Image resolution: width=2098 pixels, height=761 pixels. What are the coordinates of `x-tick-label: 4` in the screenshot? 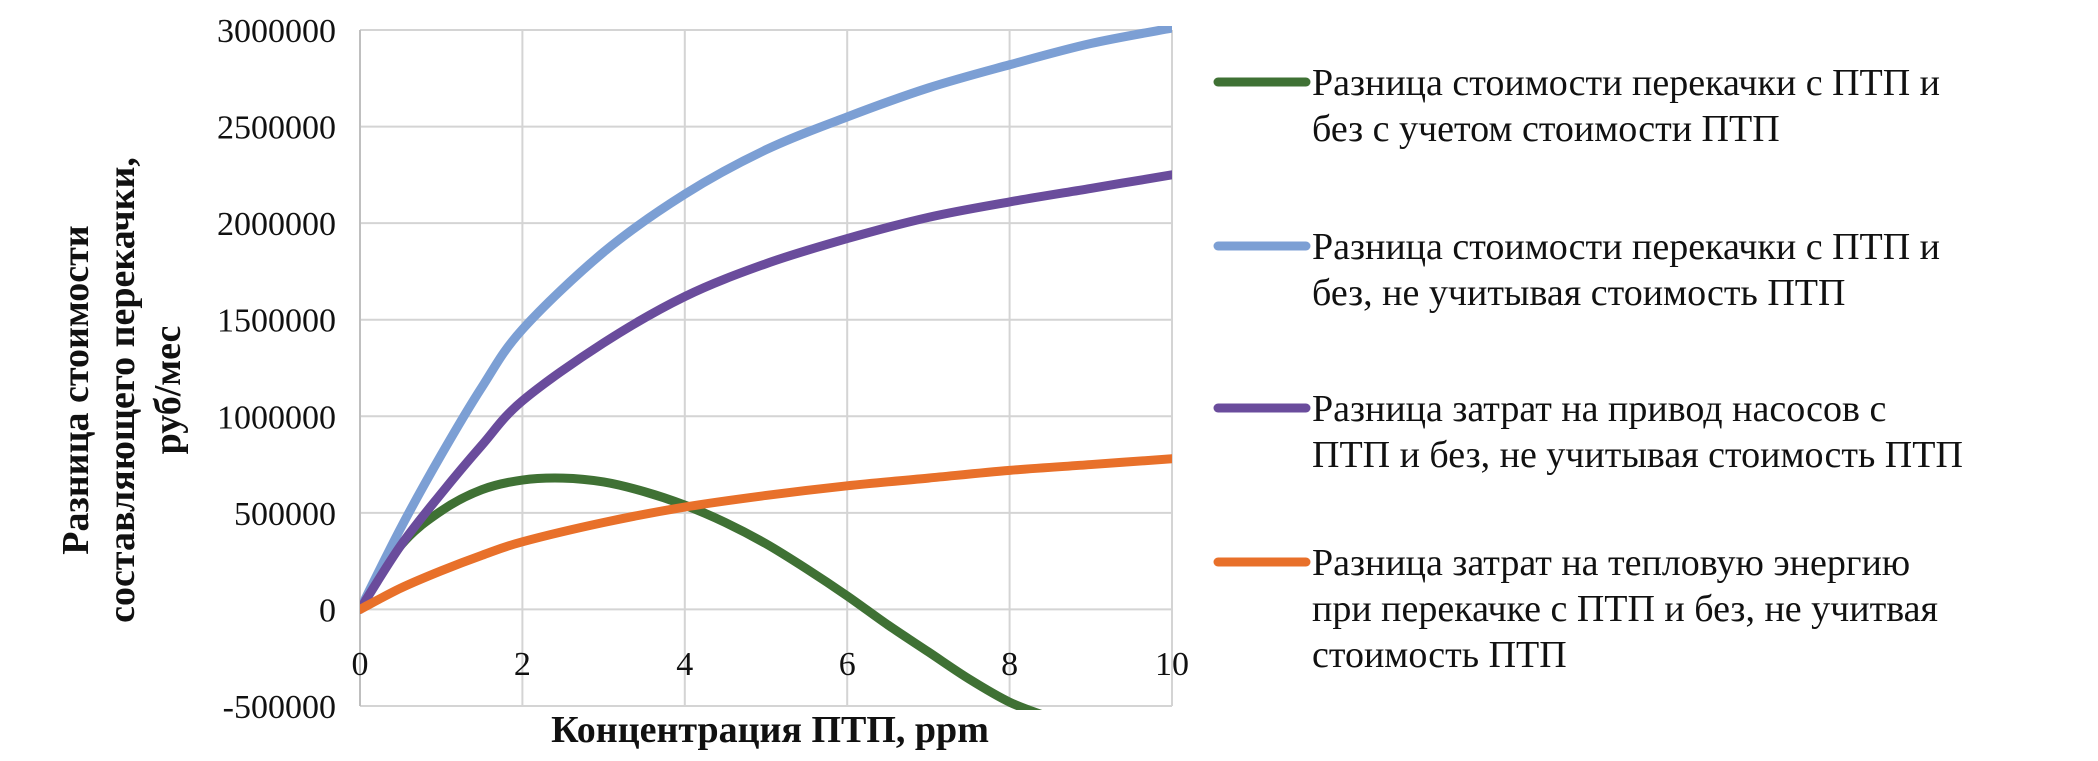 It's located at (684, 664).